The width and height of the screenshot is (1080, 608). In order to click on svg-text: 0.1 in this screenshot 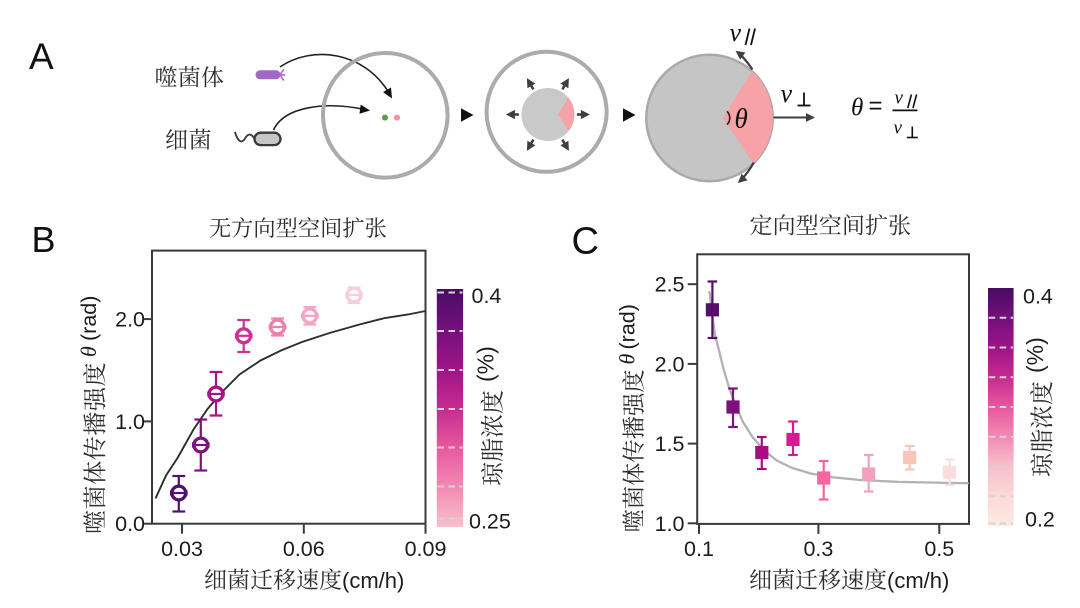, I will do `click(699, 549)`.